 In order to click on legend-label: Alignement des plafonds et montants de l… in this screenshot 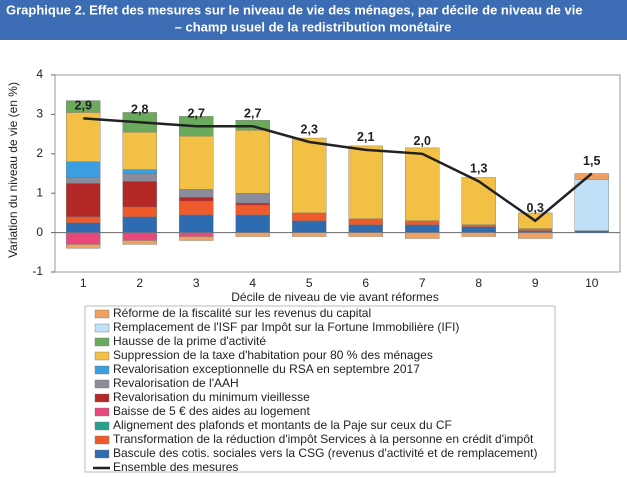, I will do `click(282, 425)`.